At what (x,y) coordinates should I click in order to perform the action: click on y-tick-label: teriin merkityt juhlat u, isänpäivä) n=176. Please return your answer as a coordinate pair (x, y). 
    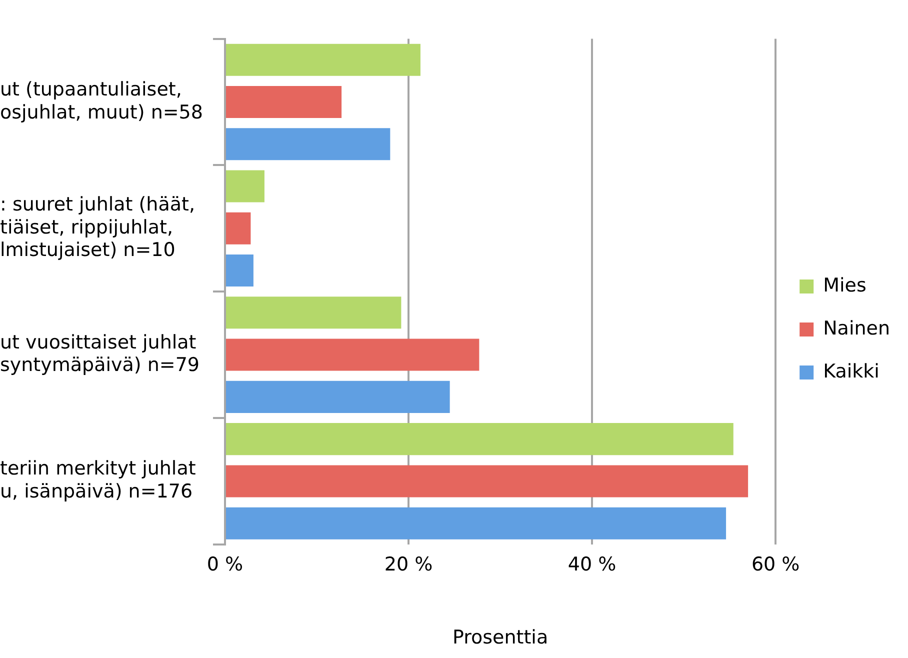
    Looking at the image, I should click on (98, 480).